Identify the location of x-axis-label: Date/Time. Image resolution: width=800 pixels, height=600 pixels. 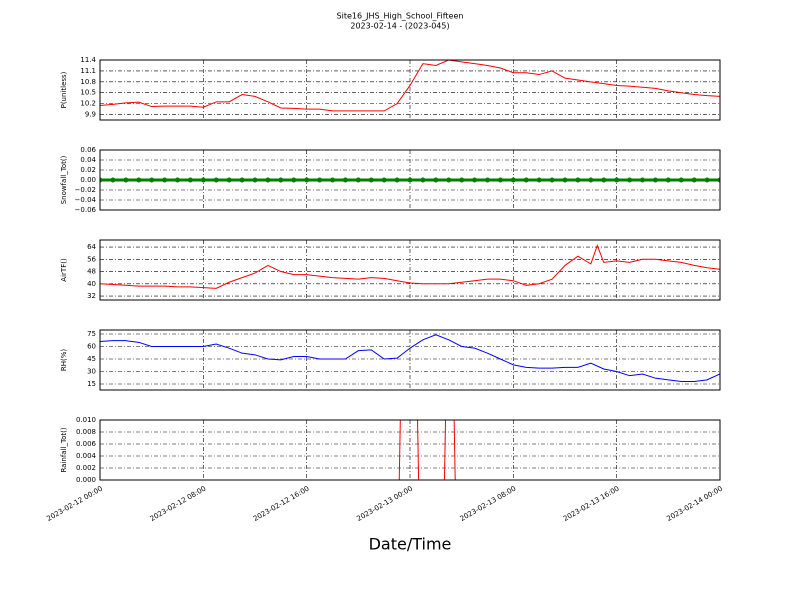
(410, 544).